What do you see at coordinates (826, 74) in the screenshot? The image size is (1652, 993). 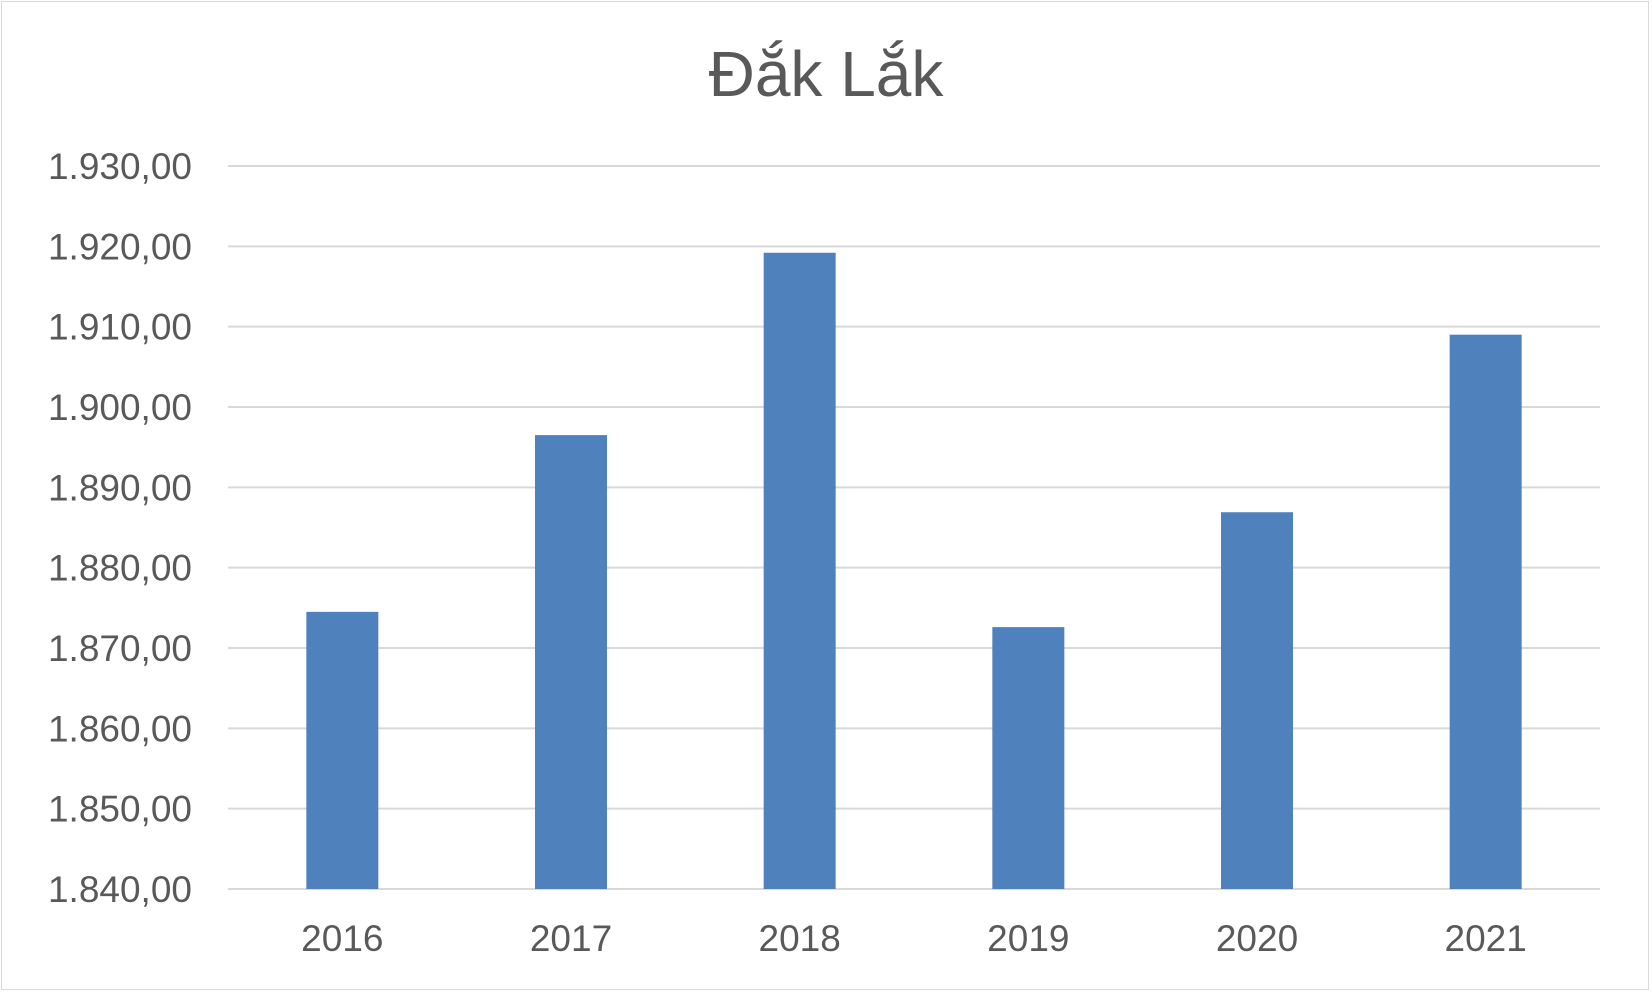 I see `chart-title: Đắk Lắk` at bounding box center [826, 74].